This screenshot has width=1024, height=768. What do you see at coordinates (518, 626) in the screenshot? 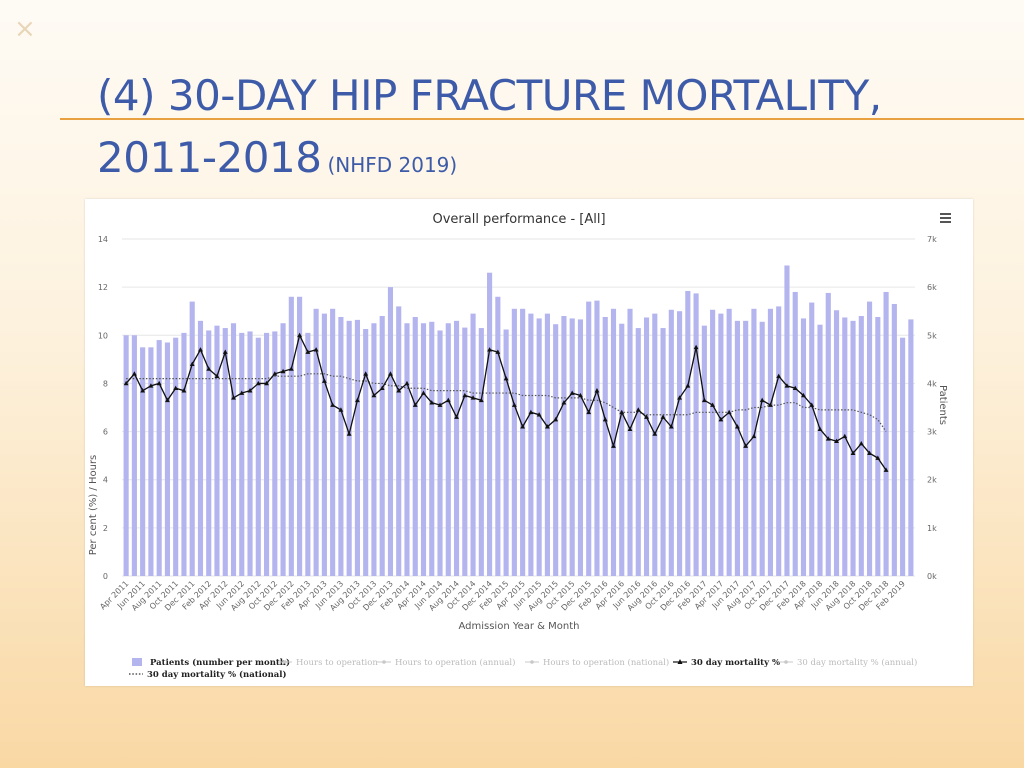
I see `x-axis-title: Admission Year & Month` at bounding box center [518, 626].